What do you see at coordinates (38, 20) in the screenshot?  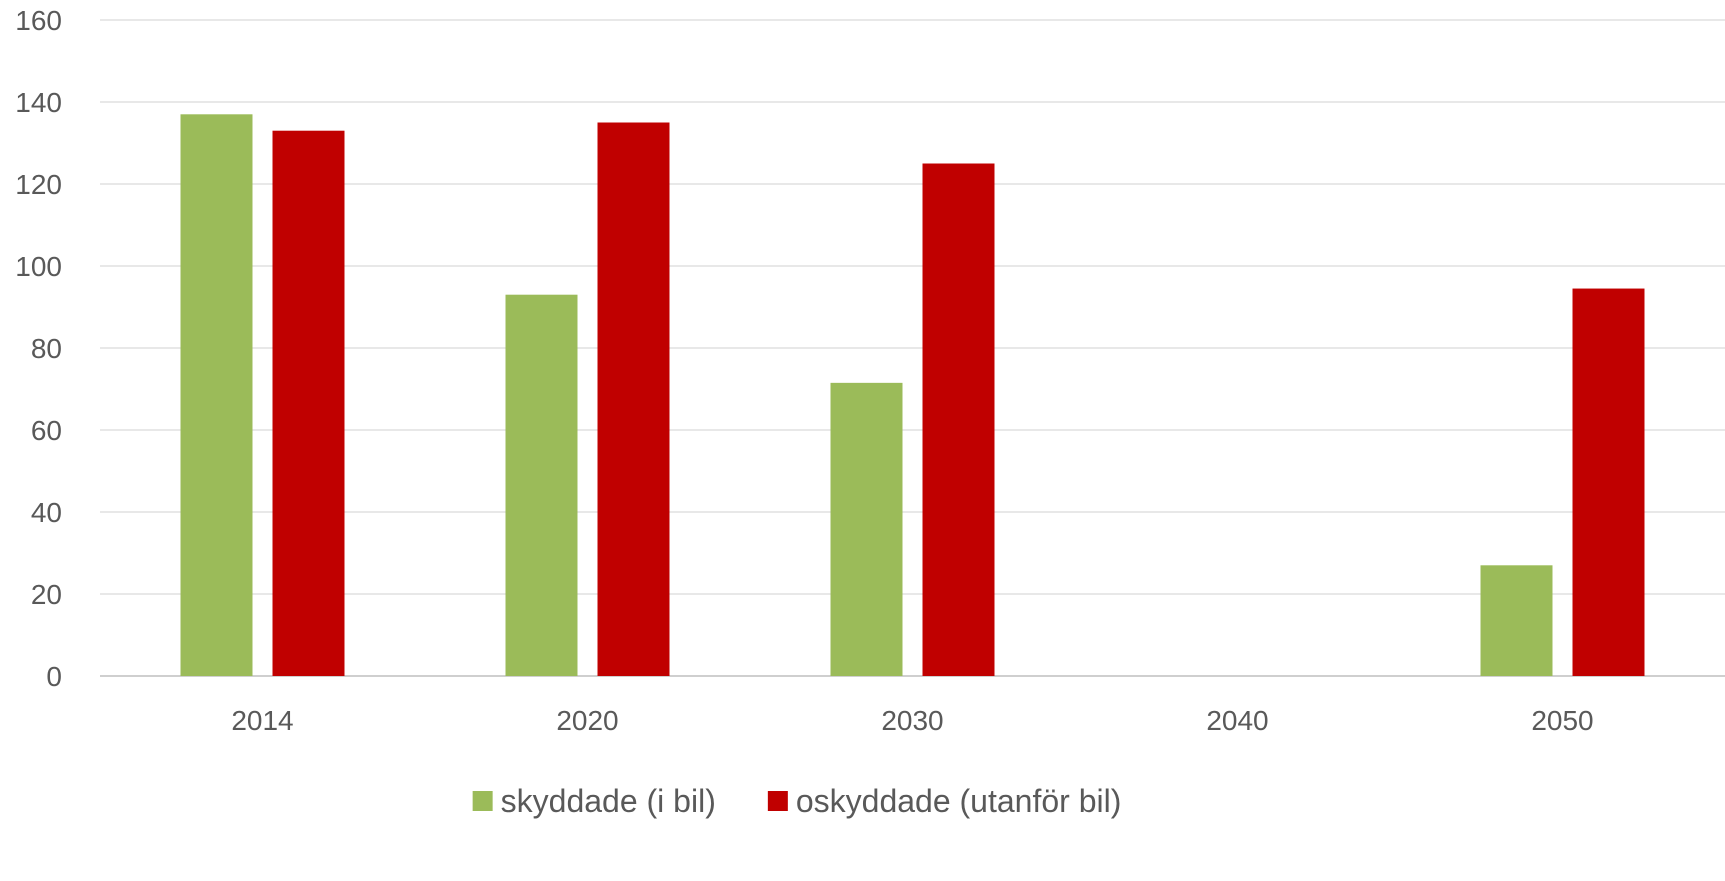 I see `y-tick-label: 160` at bounding box center [38, 20].